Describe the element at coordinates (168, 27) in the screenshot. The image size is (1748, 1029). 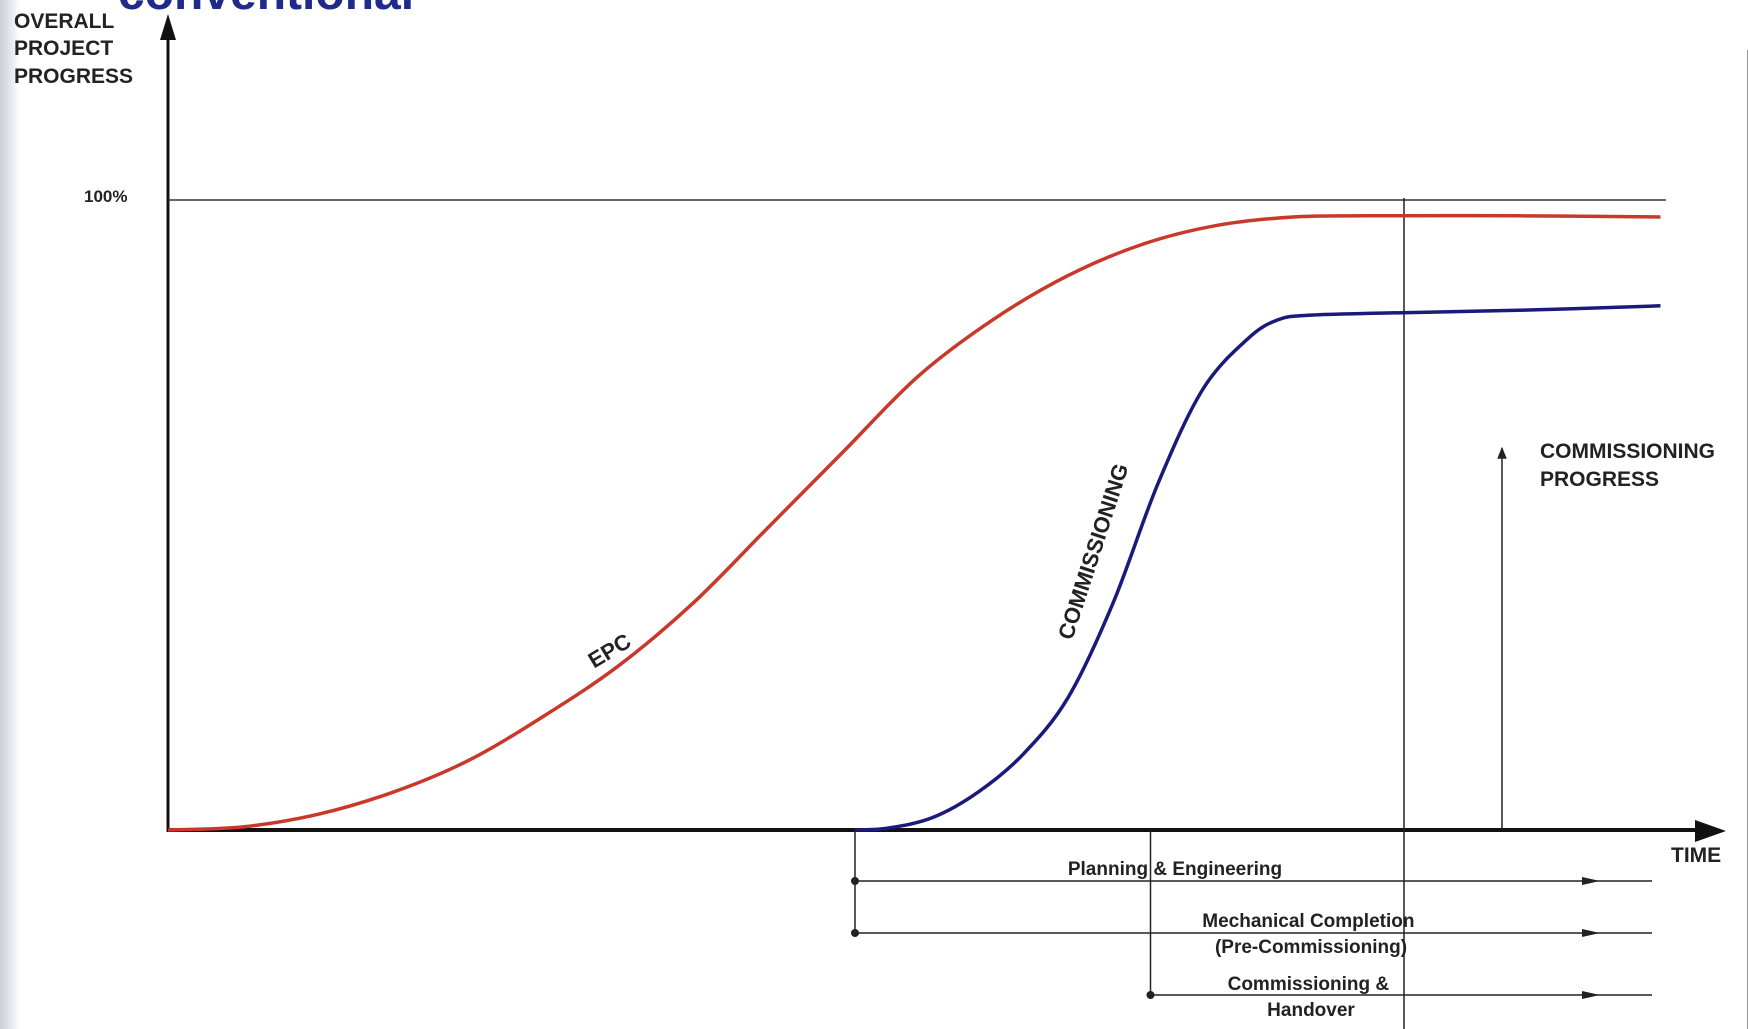
I see `y-axis-arrowhead` at that location.